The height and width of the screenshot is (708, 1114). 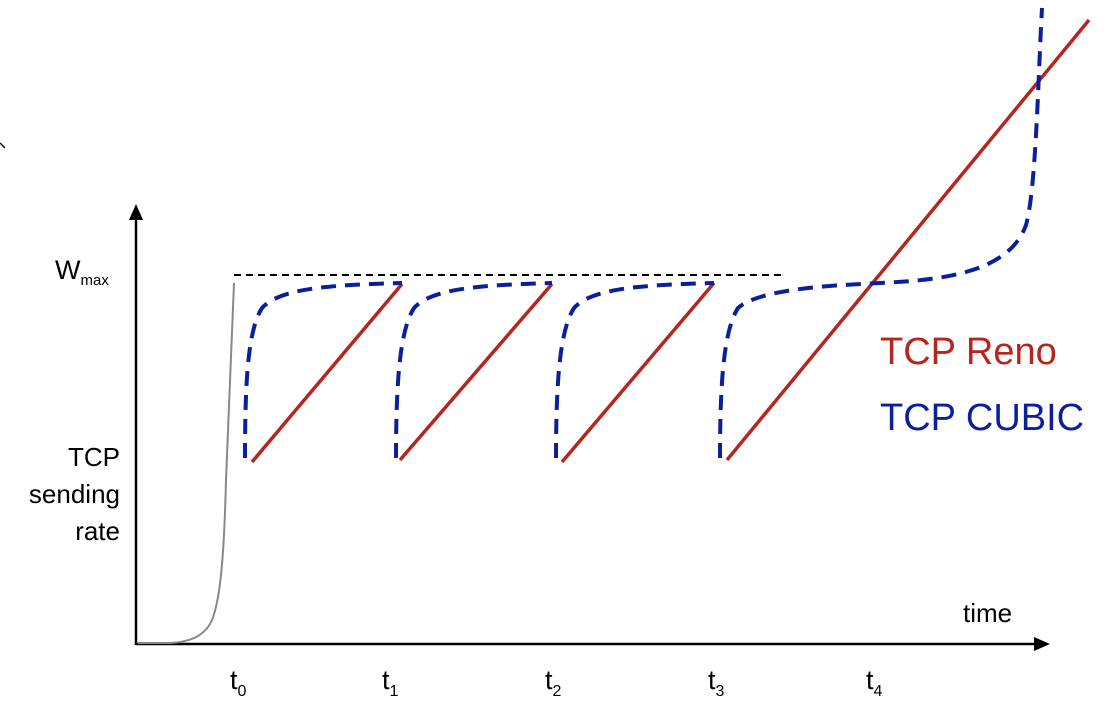 I want to click on x-tick-t0: t0, so click(x=238, y=682).